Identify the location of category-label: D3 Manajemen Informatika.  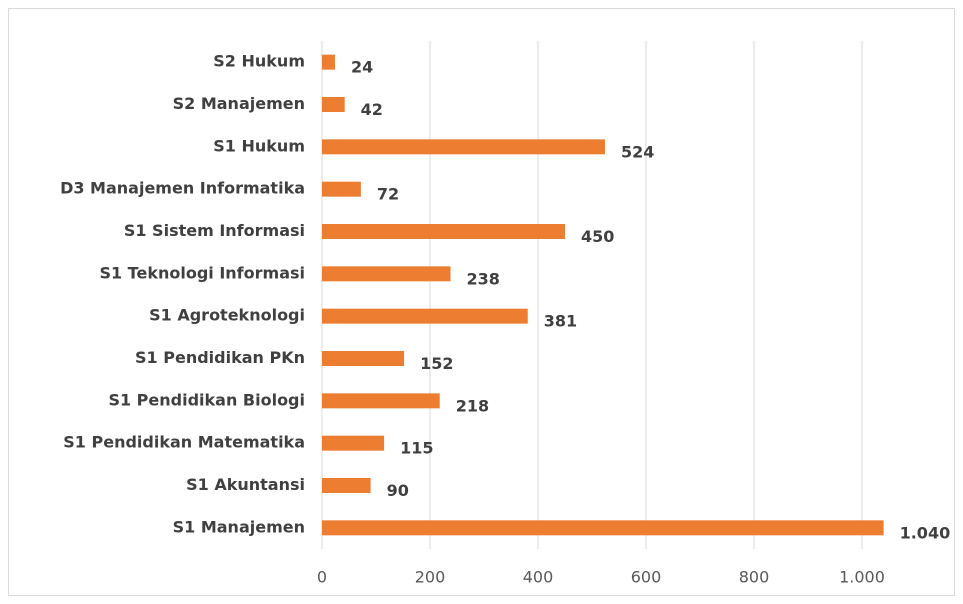
(182, 188).